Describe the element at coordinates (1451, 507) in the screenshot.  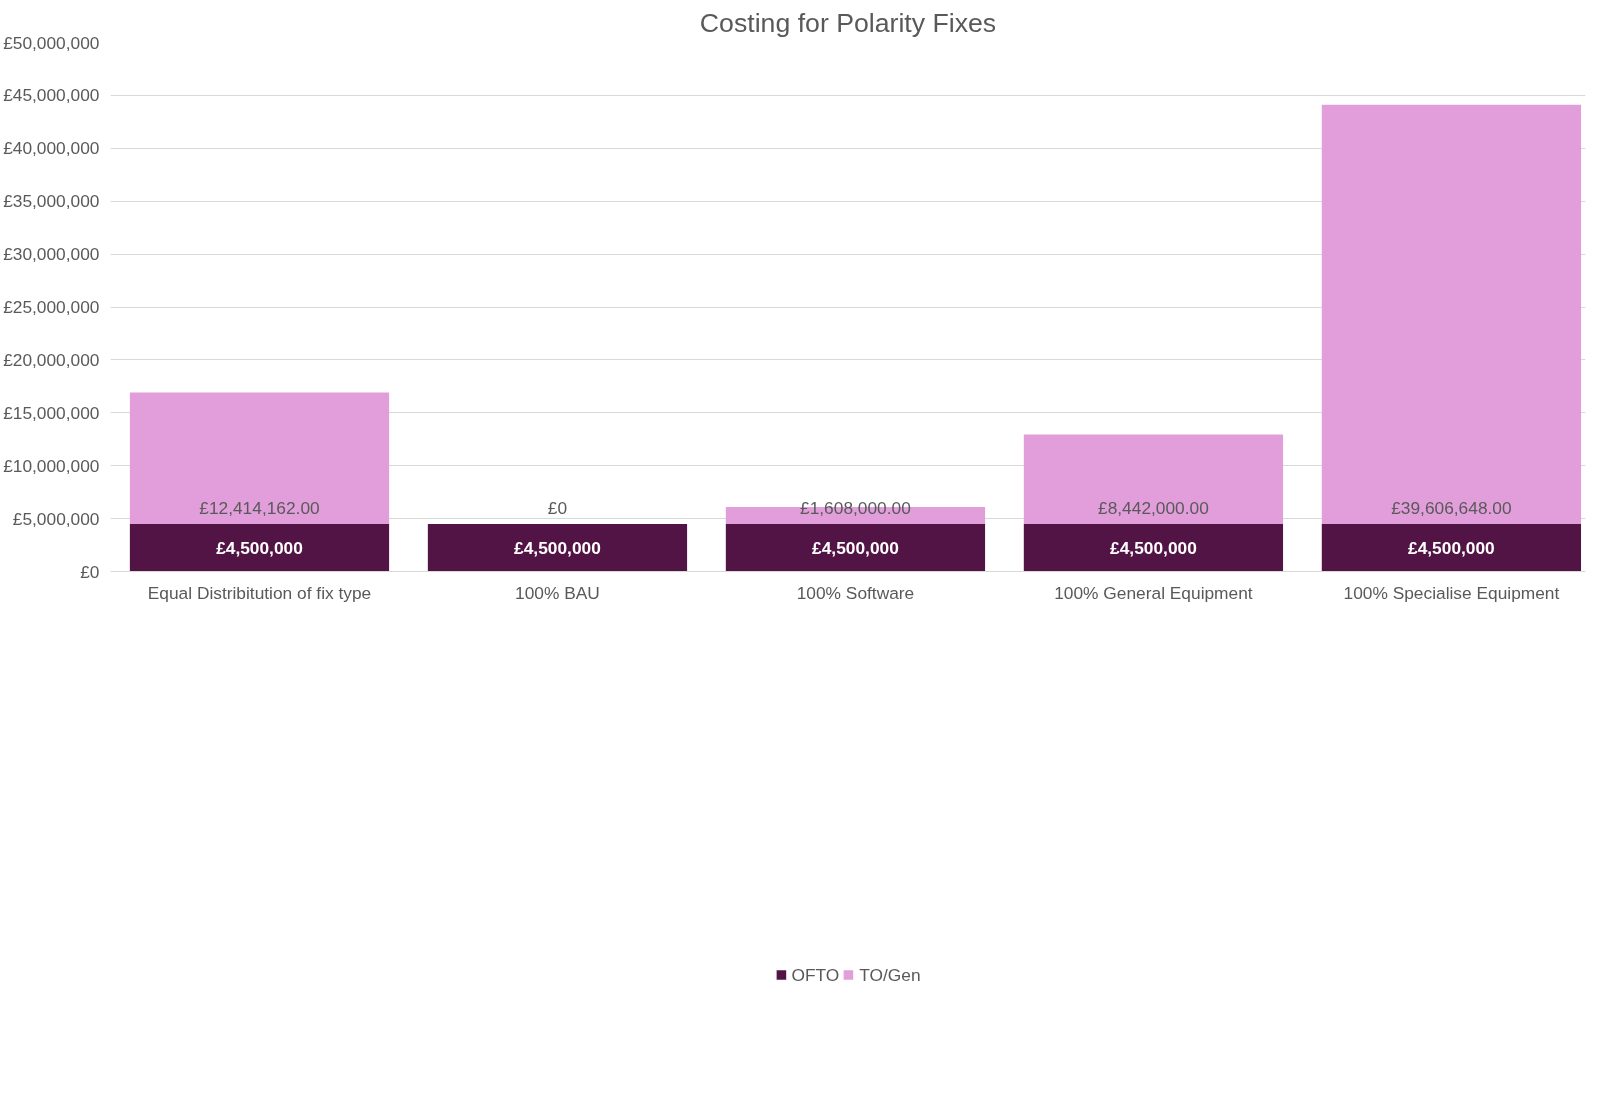
I see `data-label: £39,606,648.00` at that location.